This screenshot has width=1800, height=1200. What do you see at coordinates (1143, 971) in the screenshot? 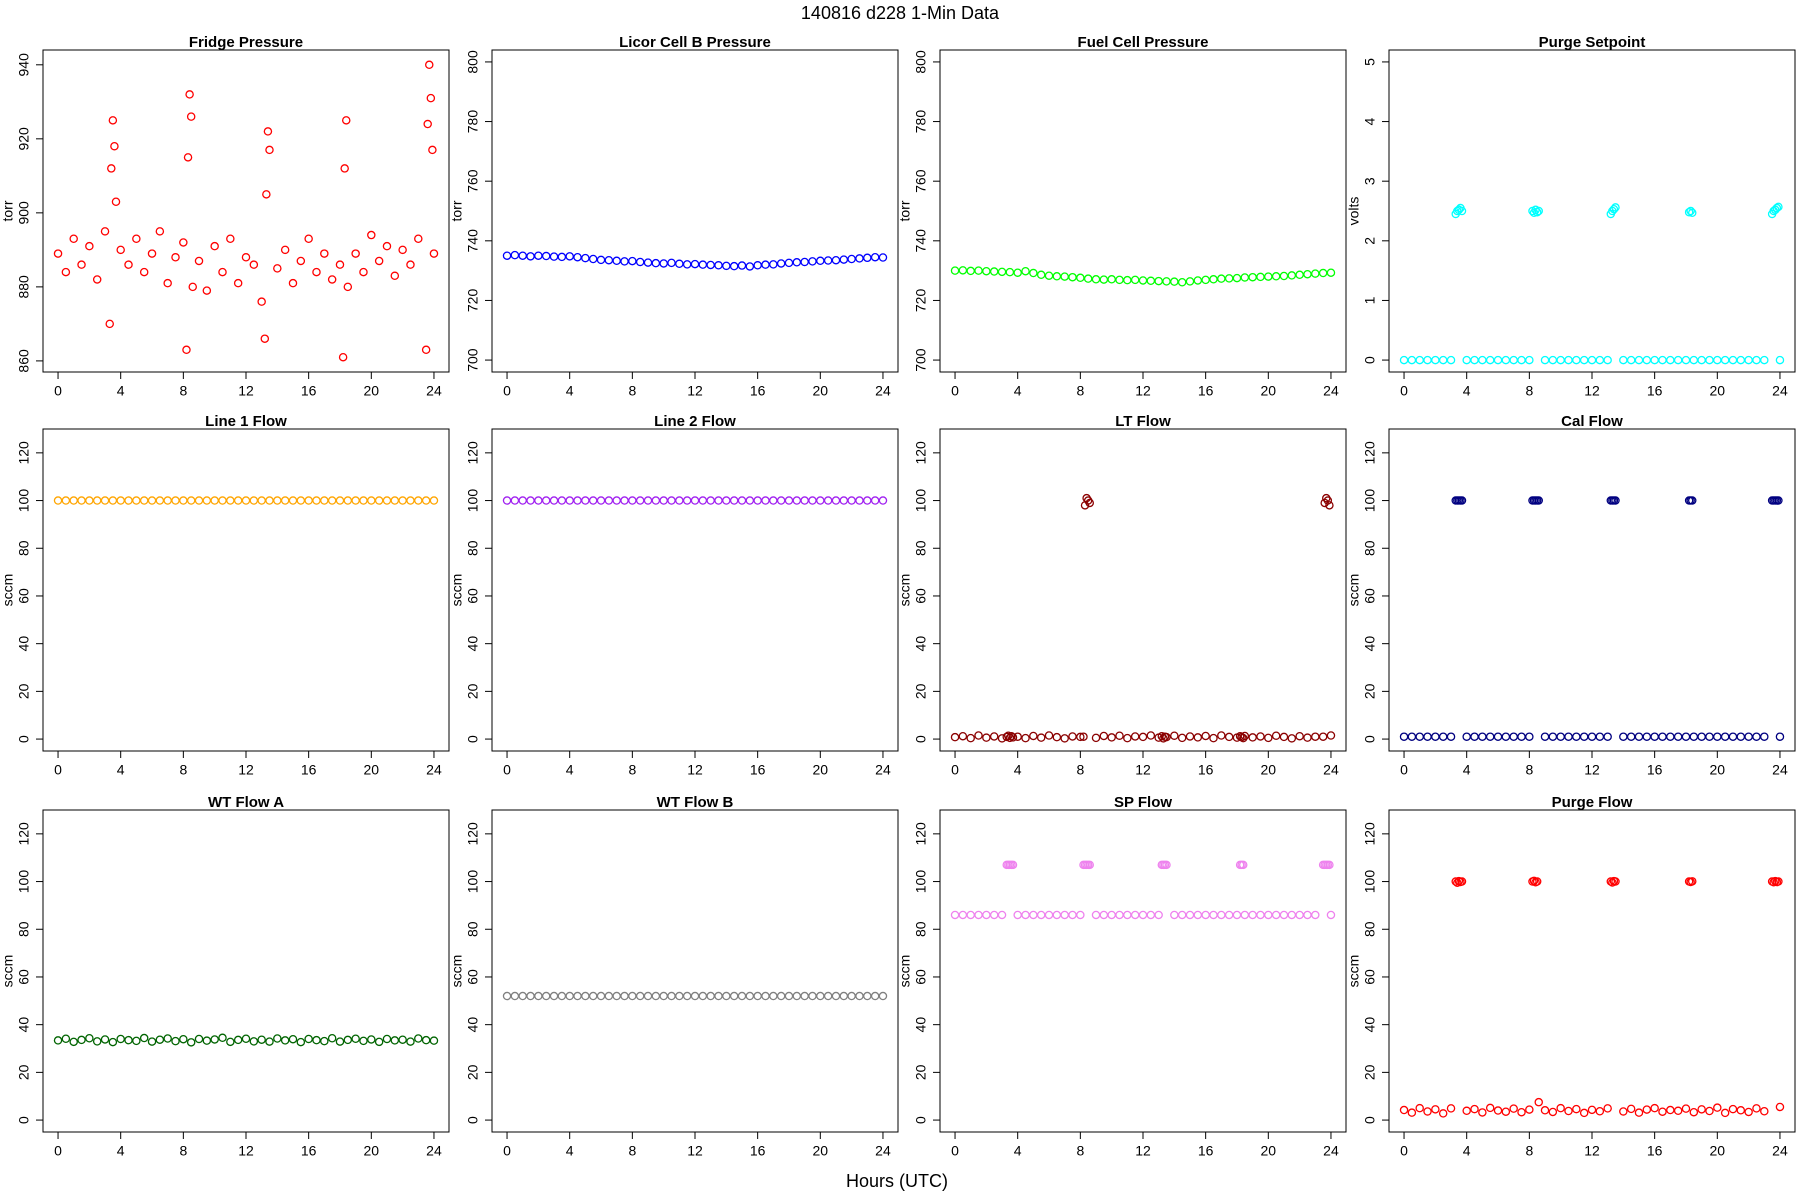
I see `plot-frame` at bounding box center [1143, 971].